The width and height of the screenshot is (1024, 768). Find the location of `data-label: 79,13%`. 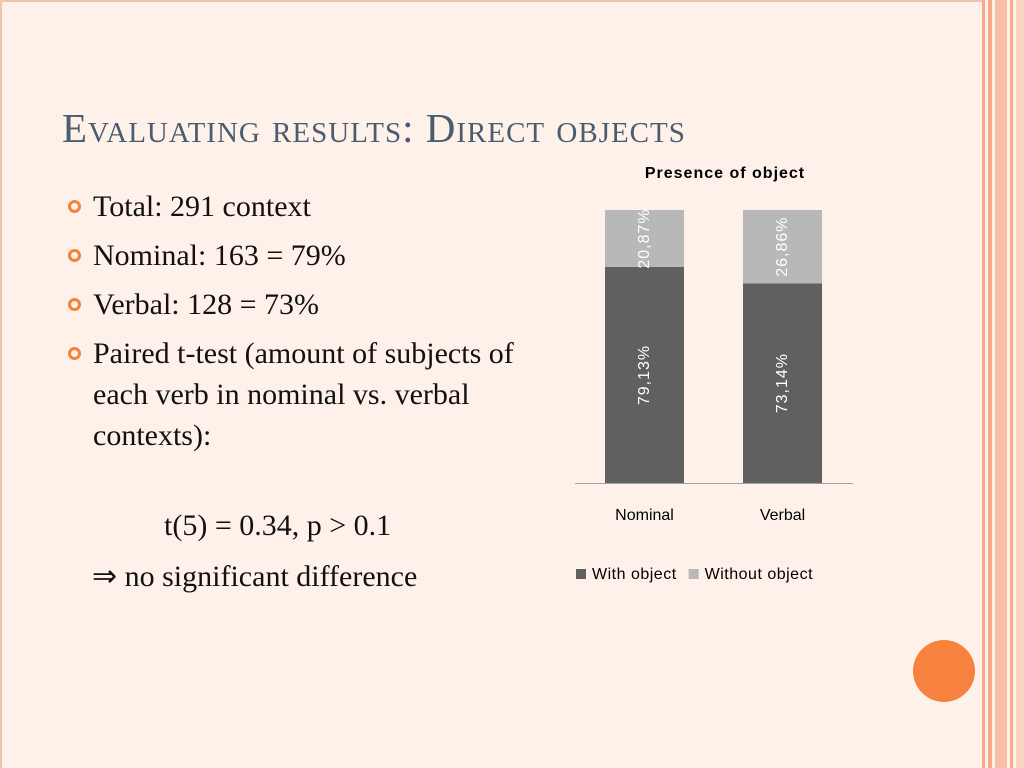

data-label: 79,13% is located at coordinates (644, 375).